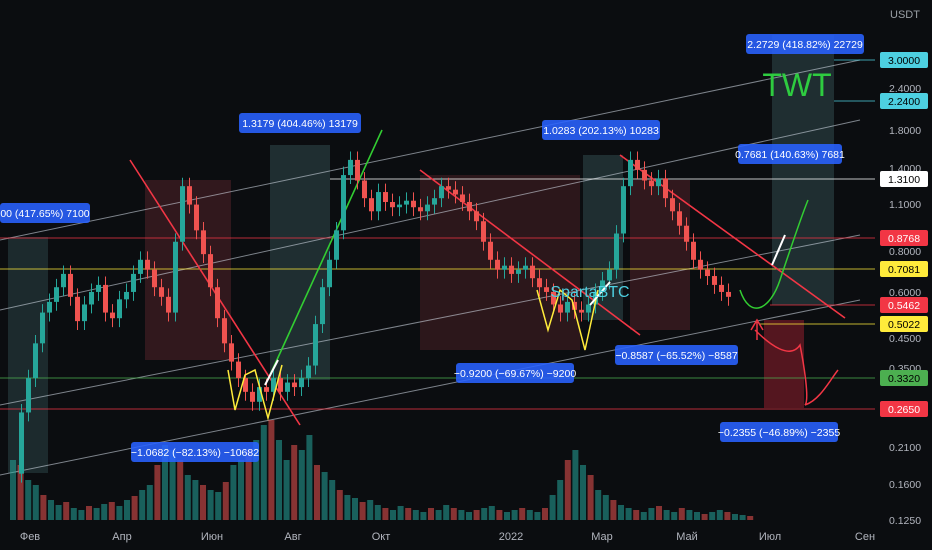 Image resolution: width=932 pixels, height=550 pixels. What do you see at coordinates (905, 89) in the screenshot?
I see `y-tick-label: 2.4000` at bounding box center [905, 89].